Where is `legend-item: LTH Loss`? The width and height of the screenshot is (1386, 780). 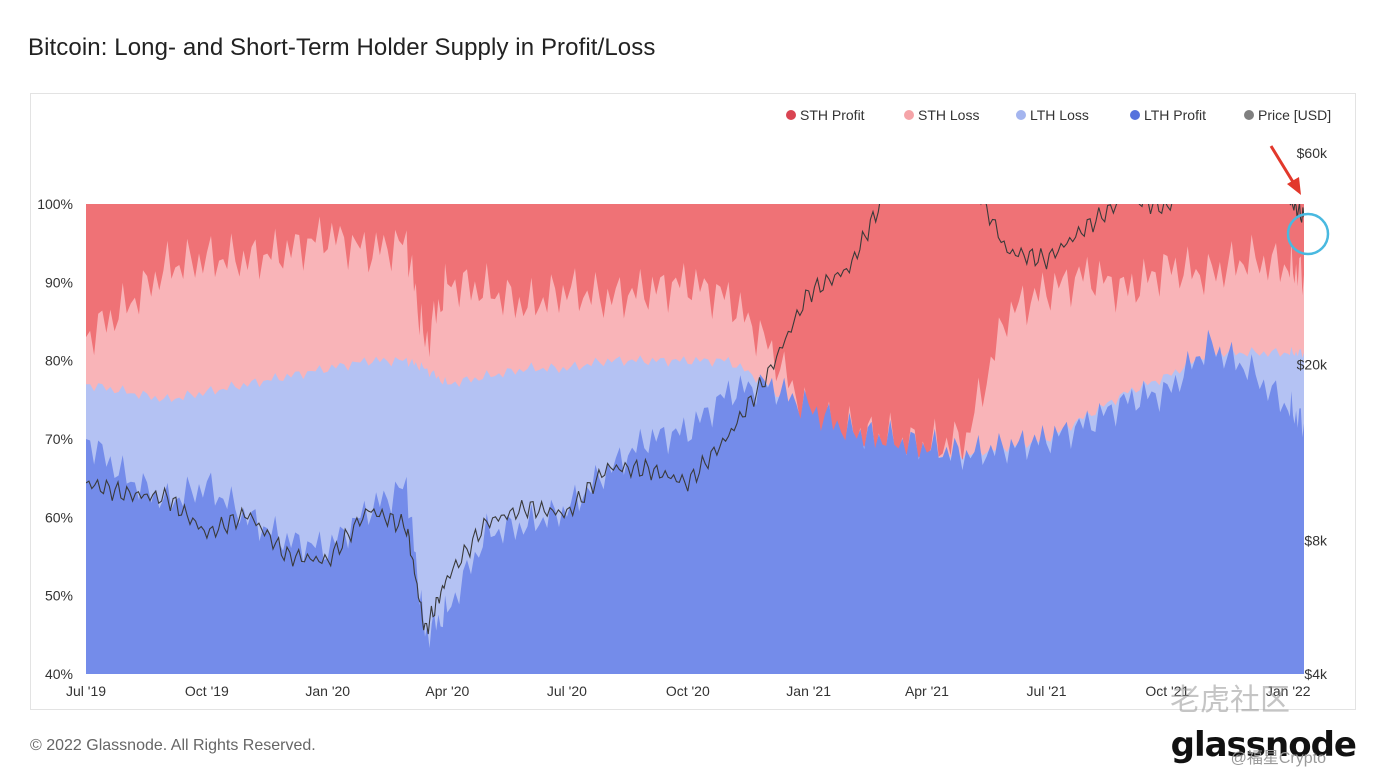 legend-item: LTH Loss is located at coordinates (1052, 115).